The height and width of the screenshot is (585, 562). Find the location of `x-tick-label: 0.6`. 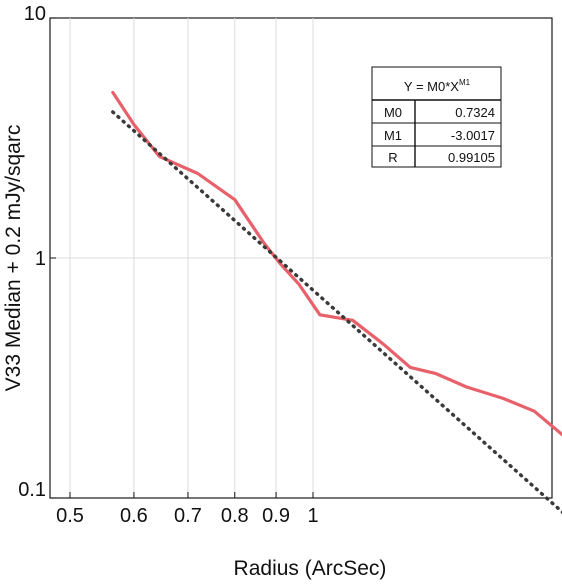

x-tick-label: 0.6 is located at coordinates (134, 516).